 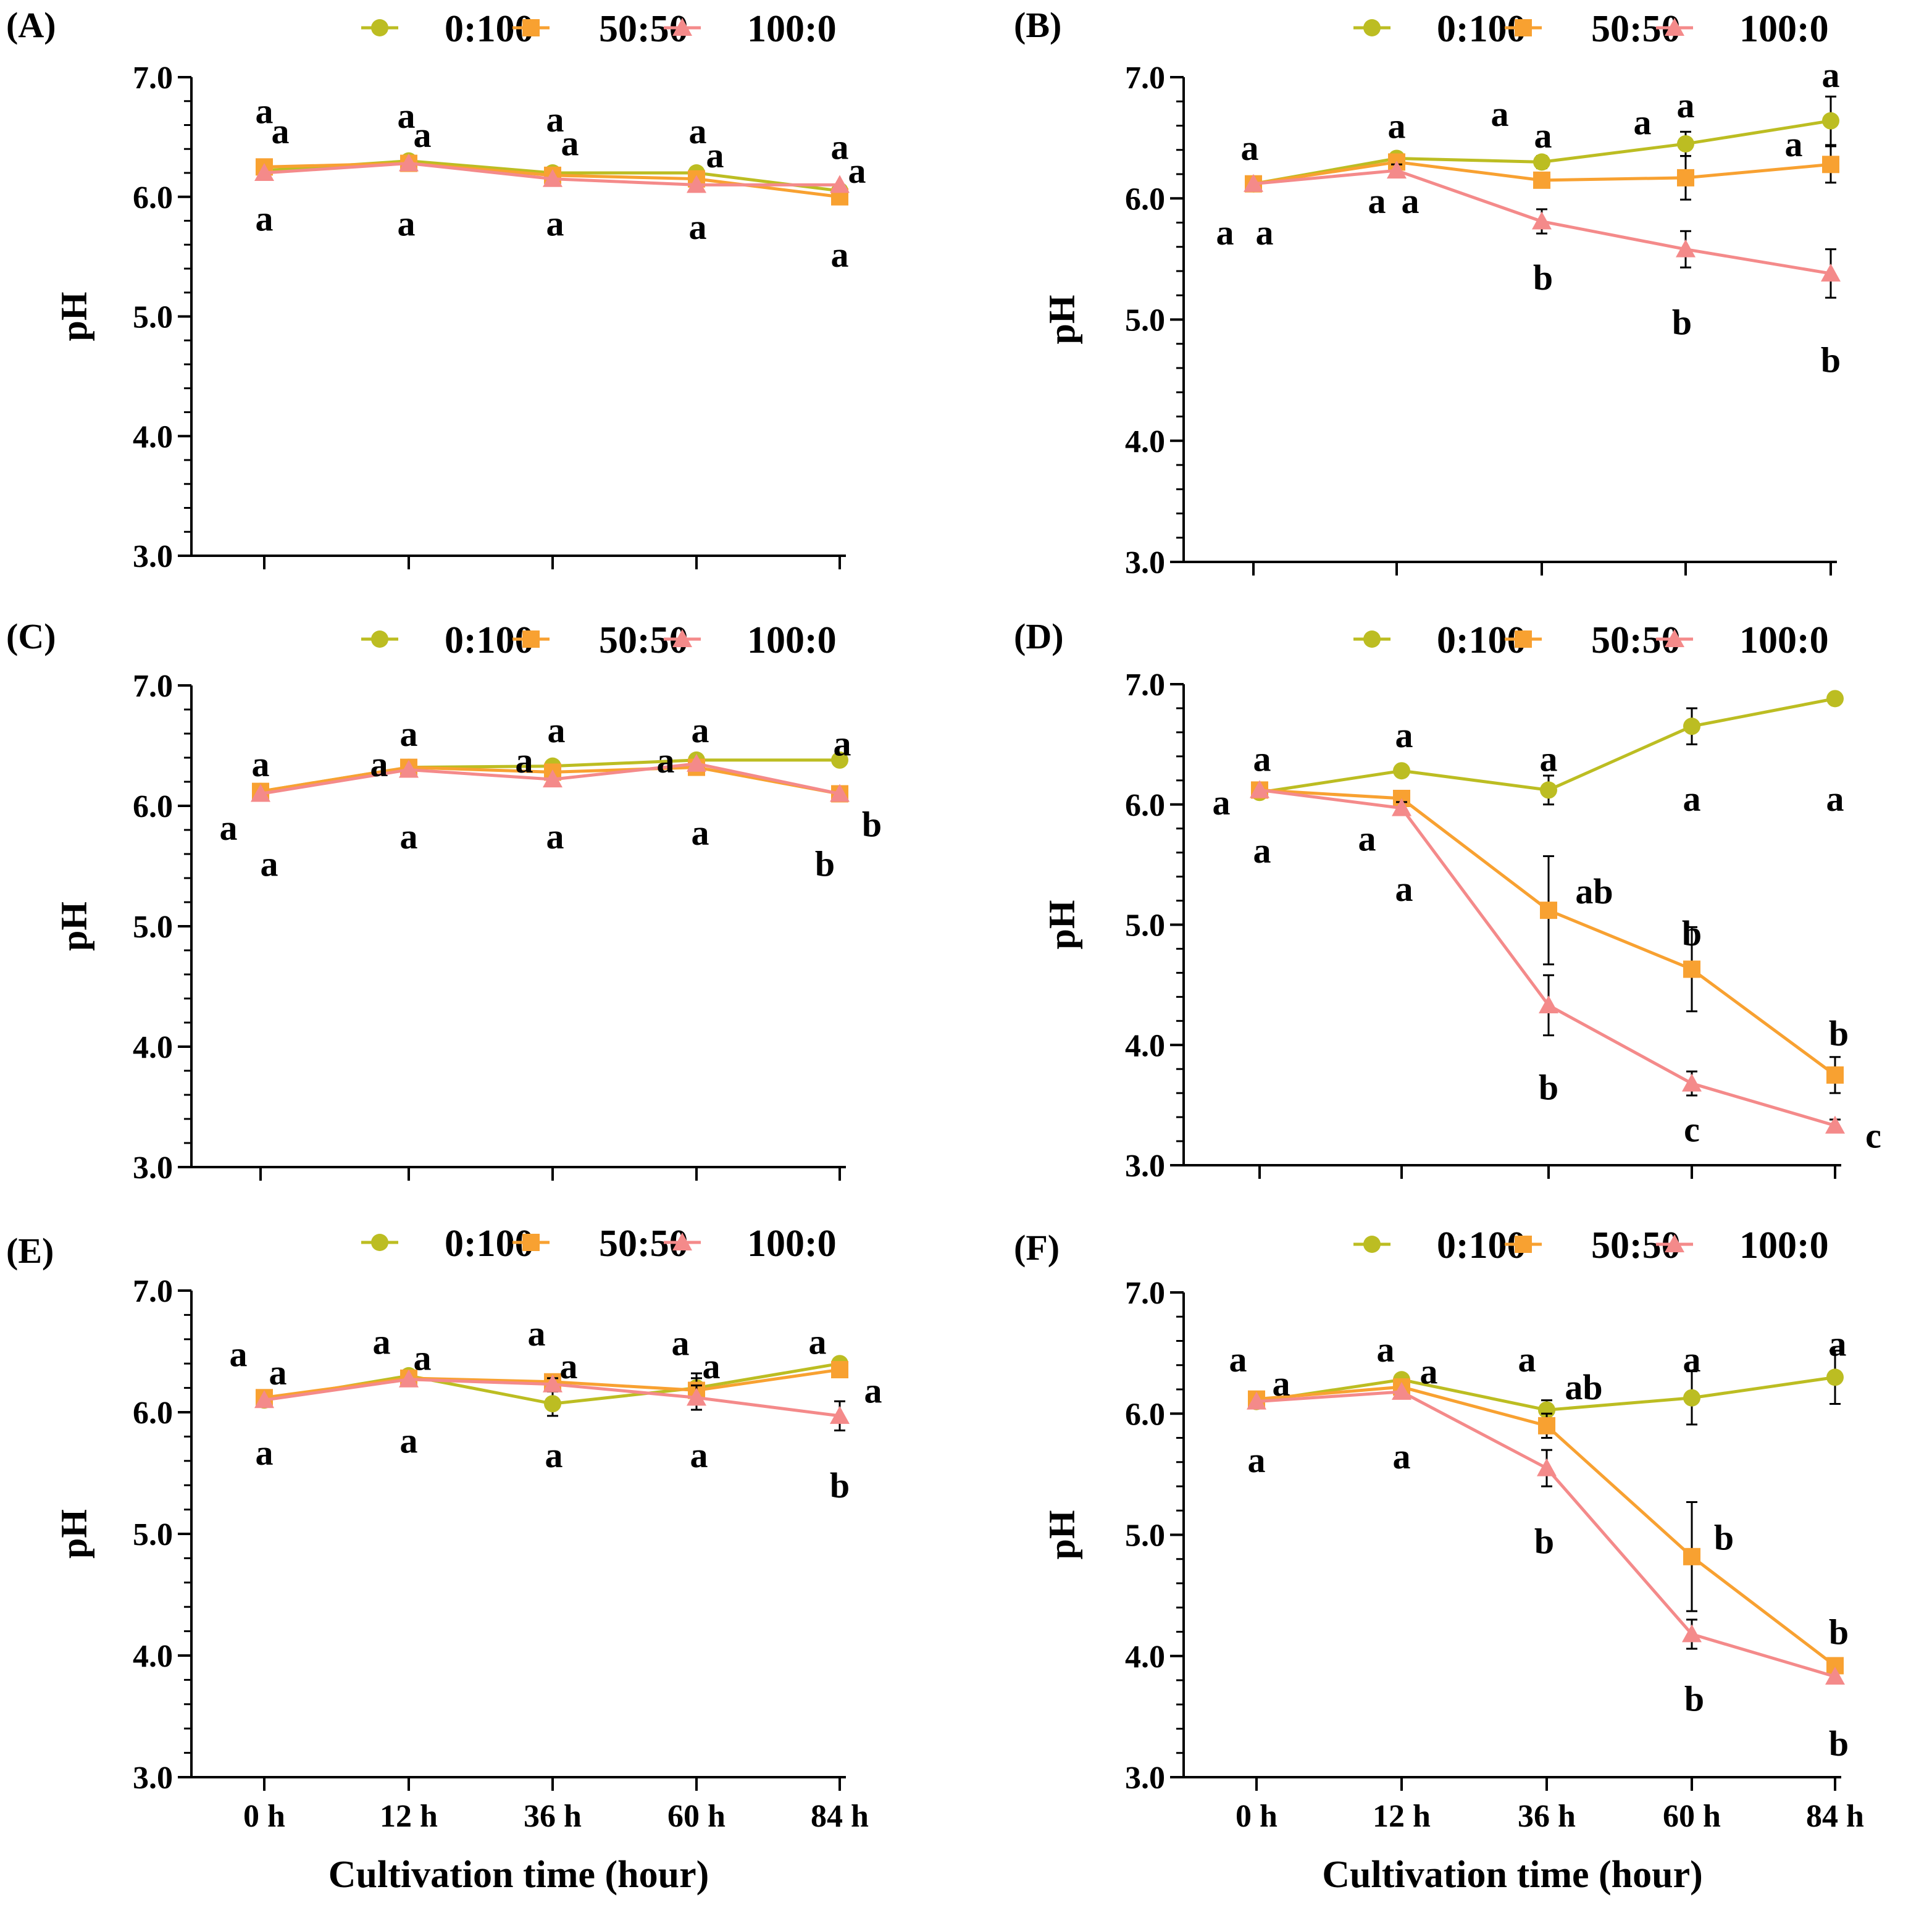 I want to click on x-axis-title: Cultivation time (hour), so click(x=1512, y=1875).